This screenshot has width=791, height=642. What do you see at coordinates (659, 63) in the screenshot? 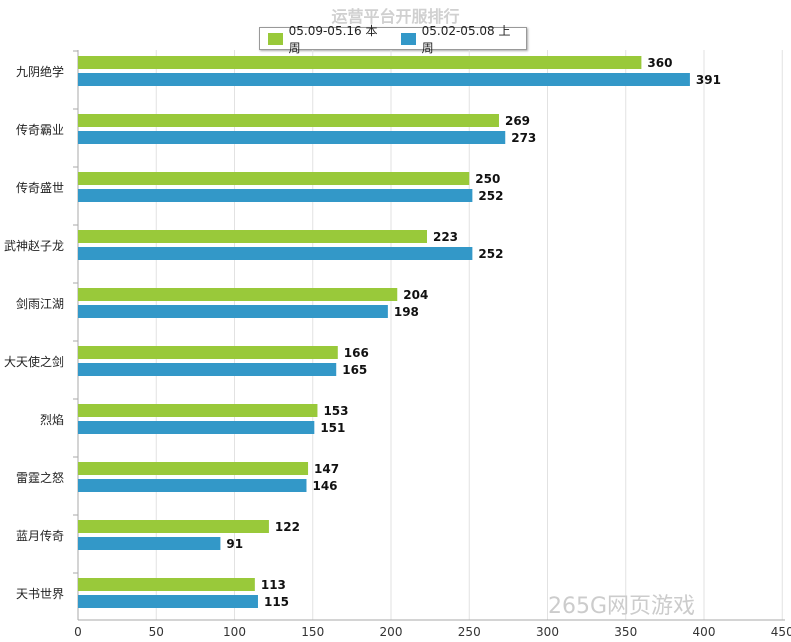
I see `data-label: 360` at bounding box center [659, 63].